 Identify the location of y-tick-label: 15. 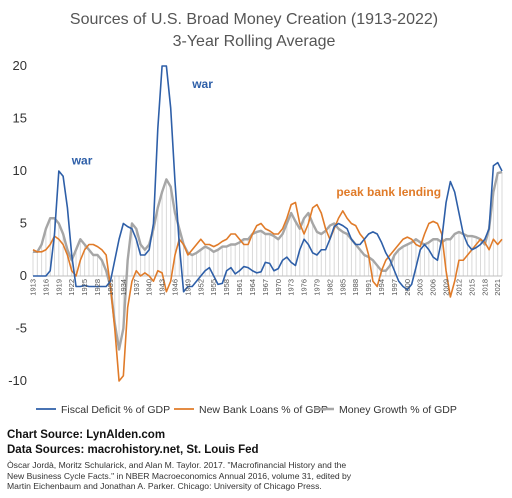
(20, 118).